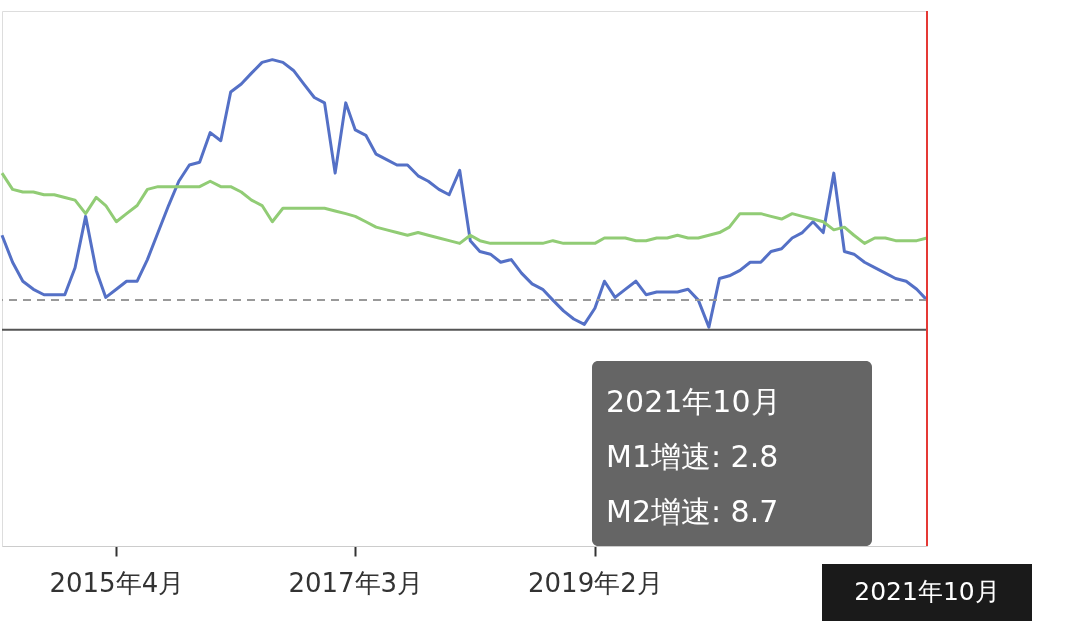 The height and width of the screenshot is (640, 1080). What do you see at coordinates (595, 582) in the screenshot?
I see `x-tick-label: 2019年2月` at bounding box center [595, 582].